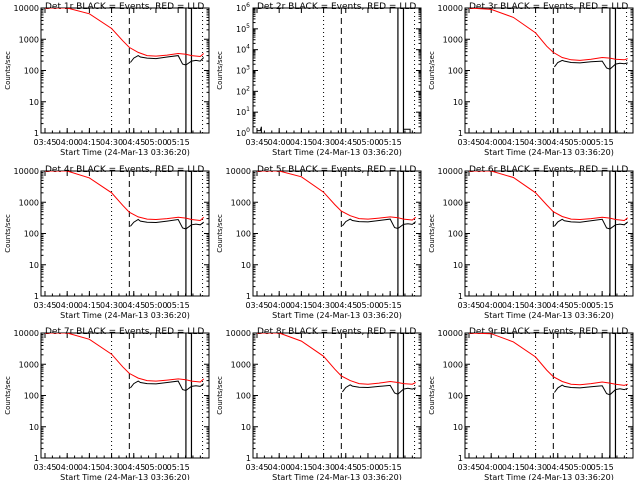 The image size is (640, 480). What do you see at coordinates (243, 49) in the screenshot?
I see `y-tick-label: 10⁴` at bounding box center [243, 49].